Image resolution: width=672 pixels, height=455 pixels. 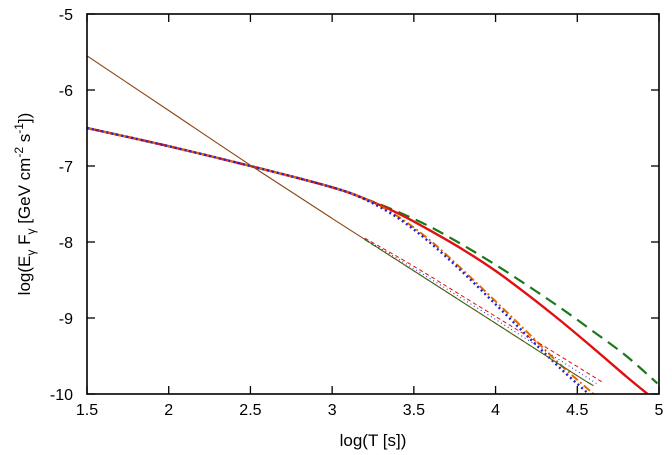 What do you see at coordinates (495, 410) in the screenshot?
I see `x-tick-label: 4` at bounding box center [495, 410].